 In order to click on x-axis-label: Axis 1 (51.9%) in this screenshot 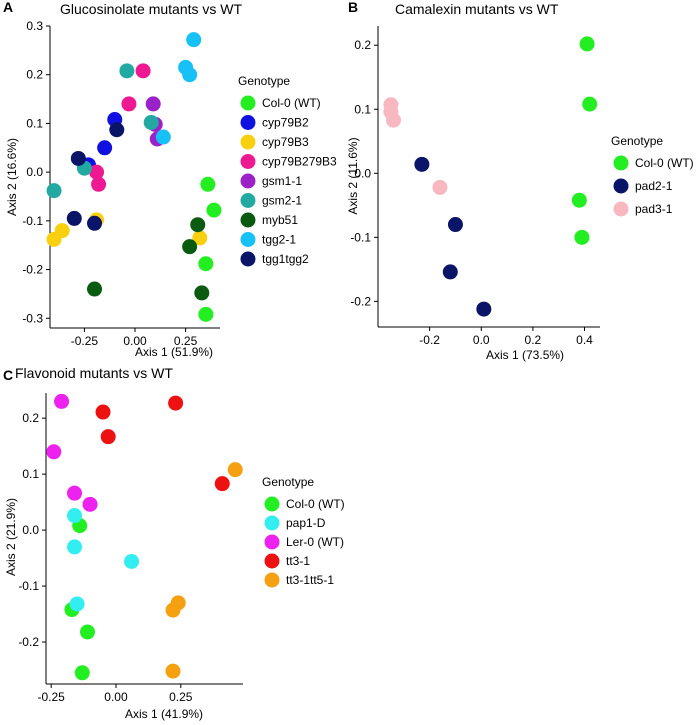, I will do `click(174, 352)`.